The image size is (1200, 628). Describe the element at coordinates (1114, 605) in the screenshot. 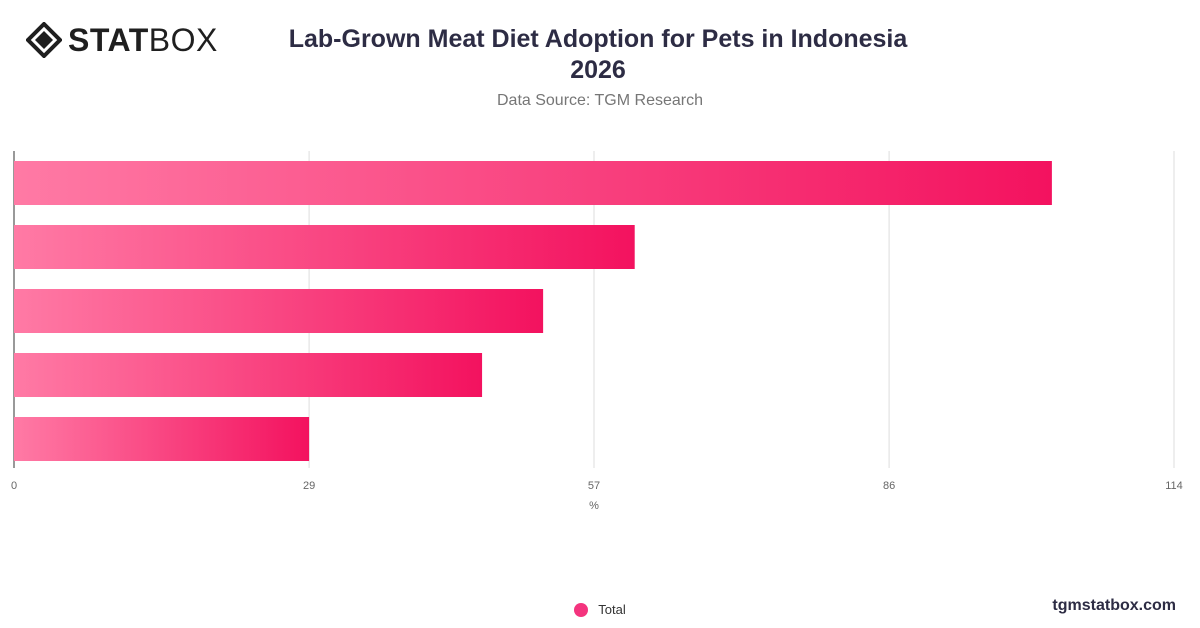

I see `footer-url: tgmstatbox.com` at that location.